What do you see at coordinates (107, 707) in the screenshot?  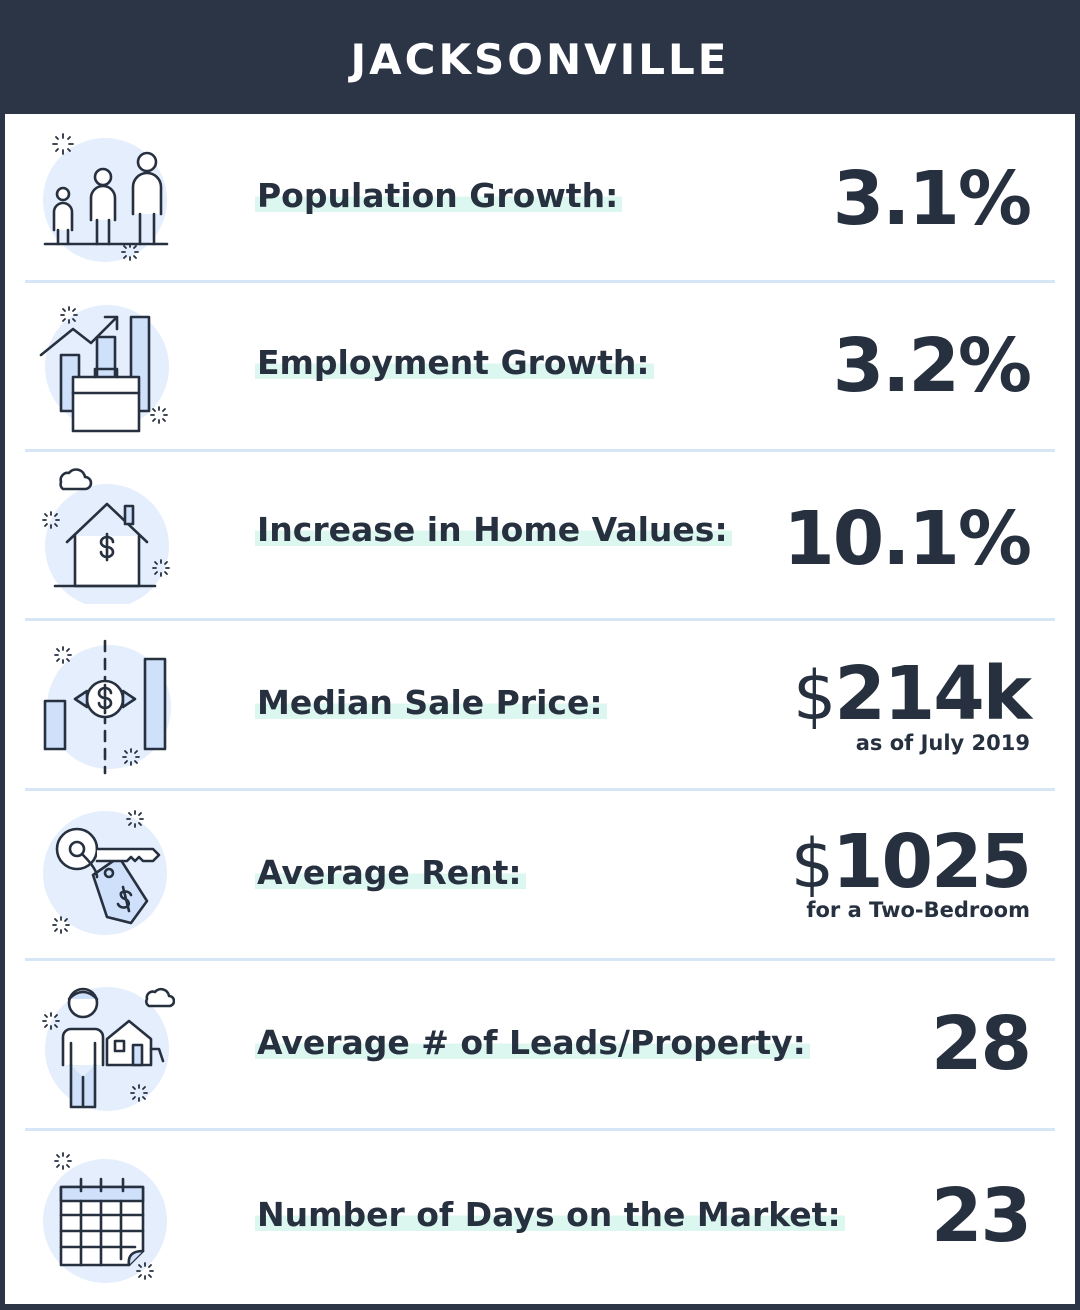 I see `sale-price-icon` at bounding box center [107, 707].